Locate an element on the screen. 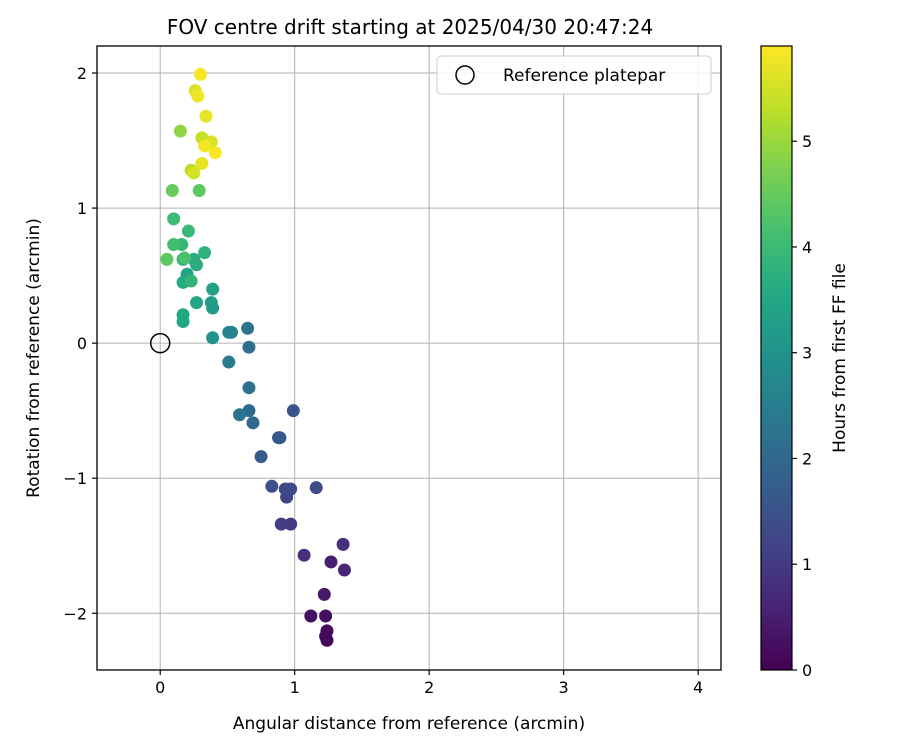 The width and height of the screenshot is (900, 750). legend-label: Reference platepar is located at coordinates (584, 76).